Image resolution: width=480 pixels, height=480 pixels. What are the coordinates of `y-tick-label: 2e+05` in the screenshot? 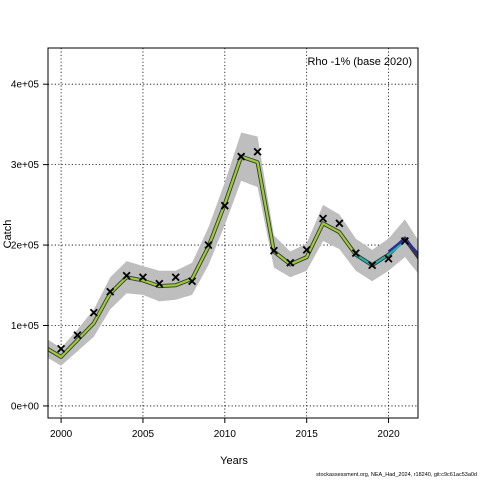 It's located at (25, 246).